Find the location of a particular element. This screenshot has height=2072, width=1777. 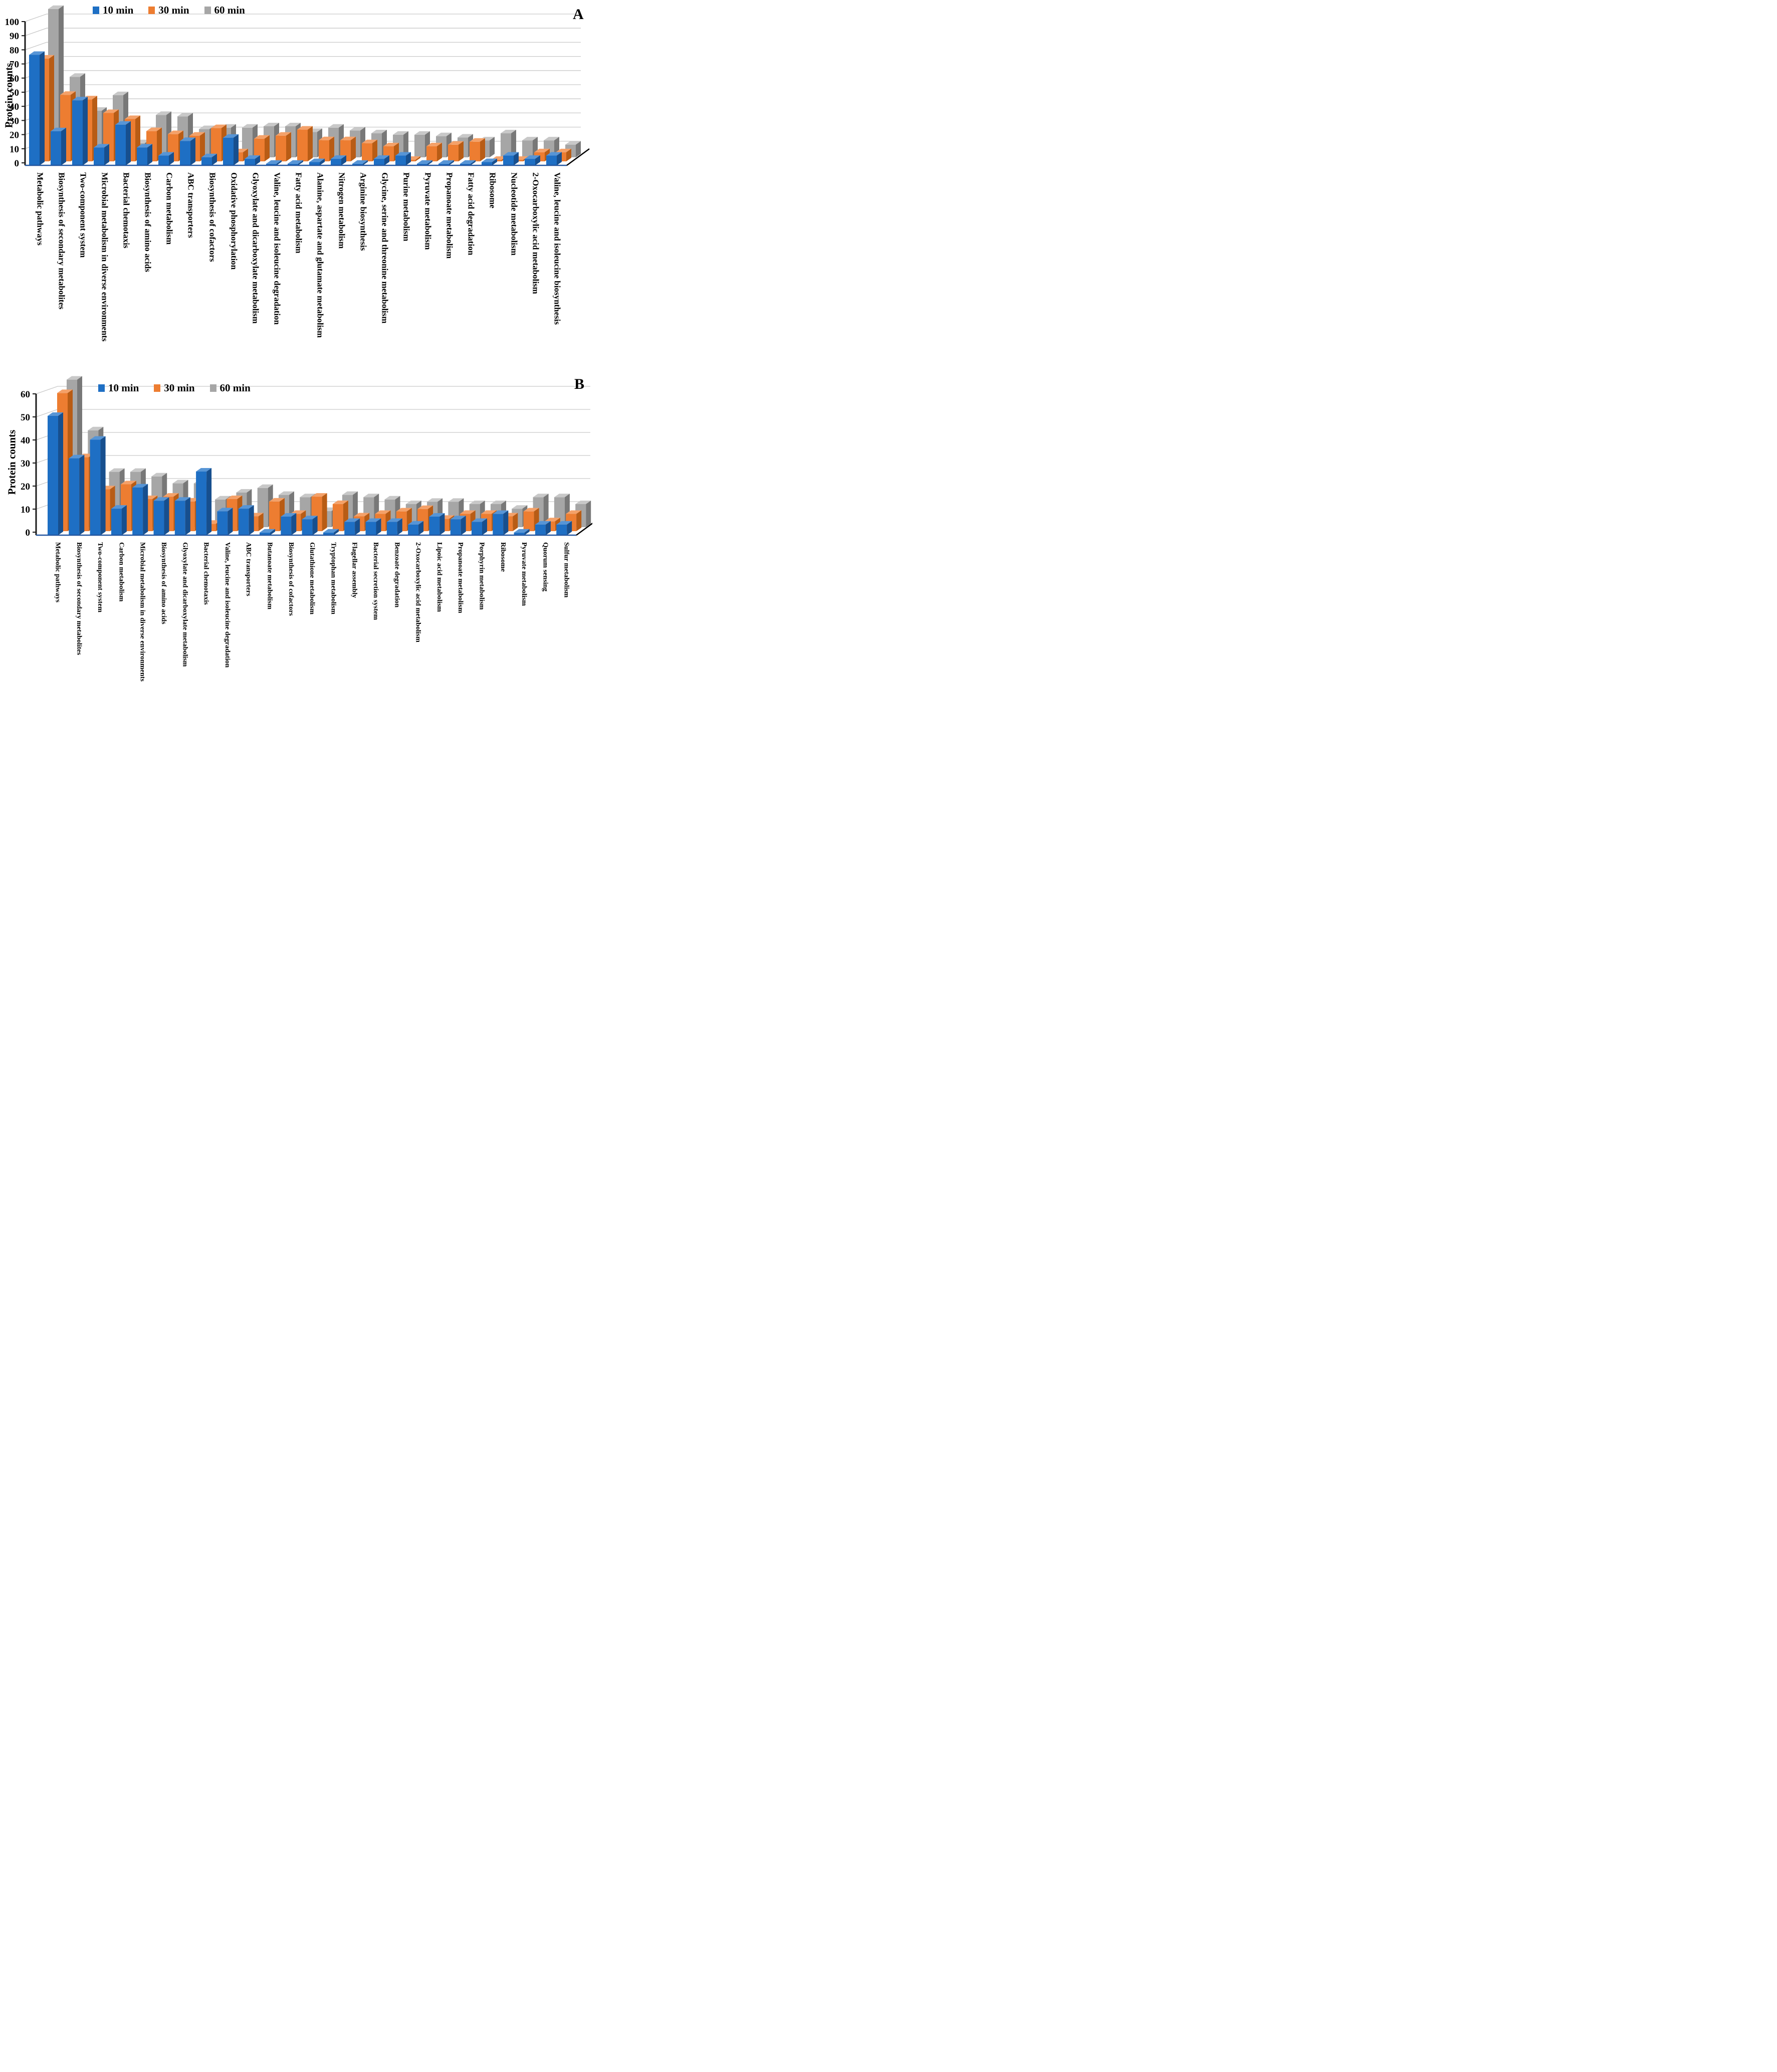

y-tick-label: 90 is located at coordinates (15, 36).